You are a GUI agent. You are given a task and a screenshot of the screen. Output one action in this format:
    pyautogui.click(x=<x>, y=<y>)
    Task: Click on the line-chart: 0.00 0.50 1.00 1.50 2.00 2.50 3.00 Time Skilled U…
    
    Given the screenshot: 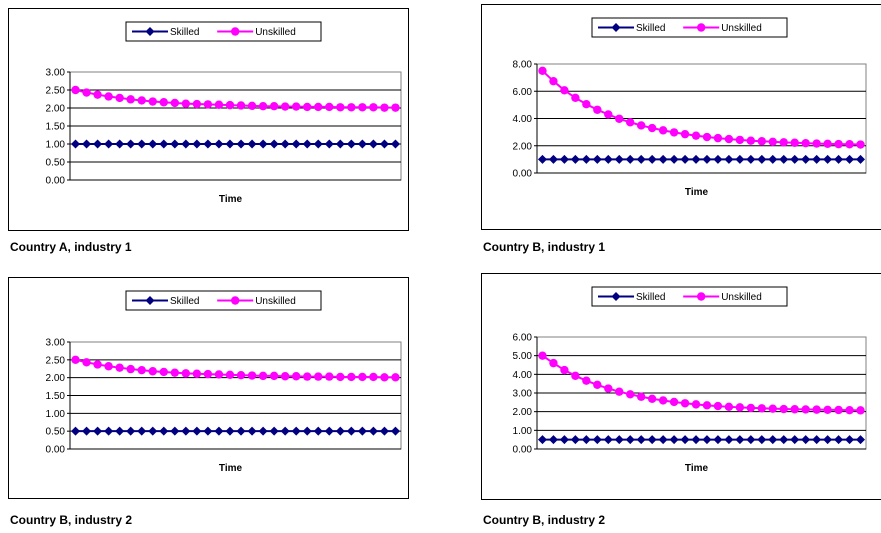 What is the action you would take?
    pyautogui.click(x=224, y=113)
    